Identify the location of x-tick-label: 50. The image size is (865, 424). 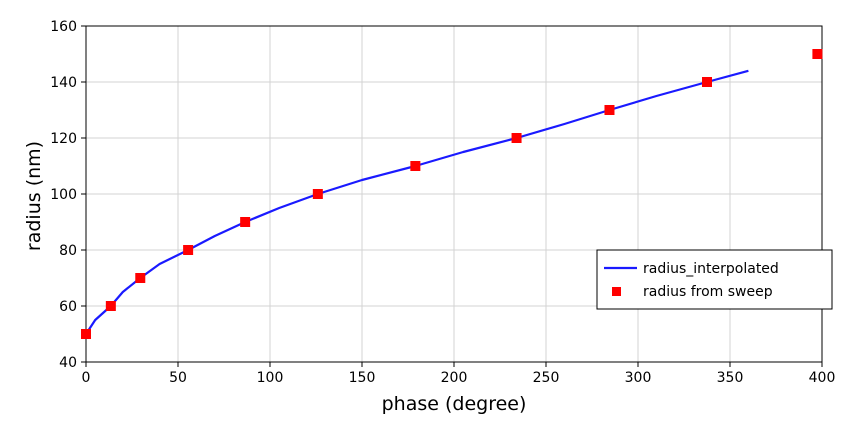
(178, 378).